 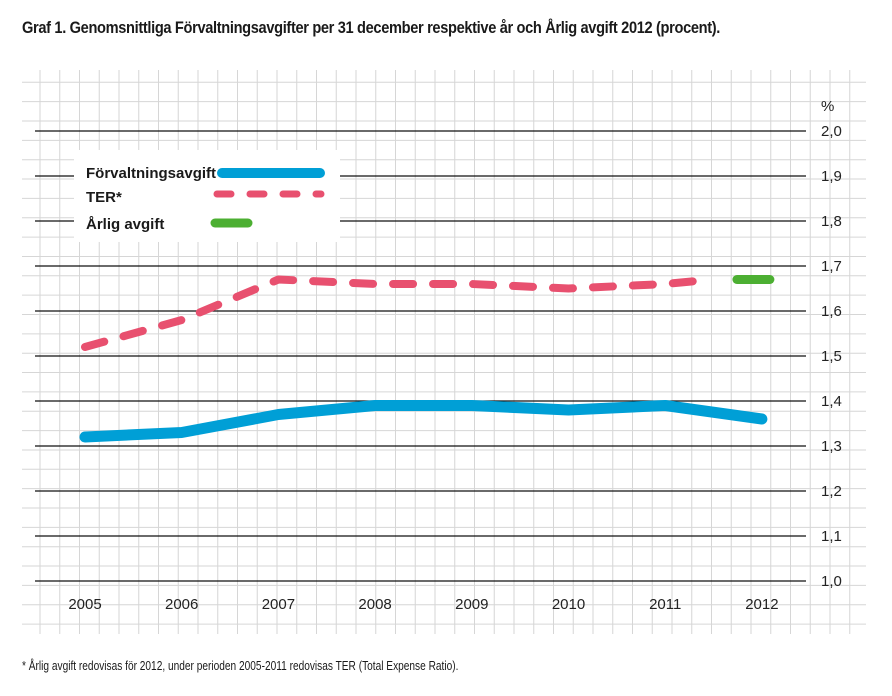 What do you see at coordinates (831, 446) in the screenshot?
I see `y-tick-label: 1,3` at bounding box center [831, 446].